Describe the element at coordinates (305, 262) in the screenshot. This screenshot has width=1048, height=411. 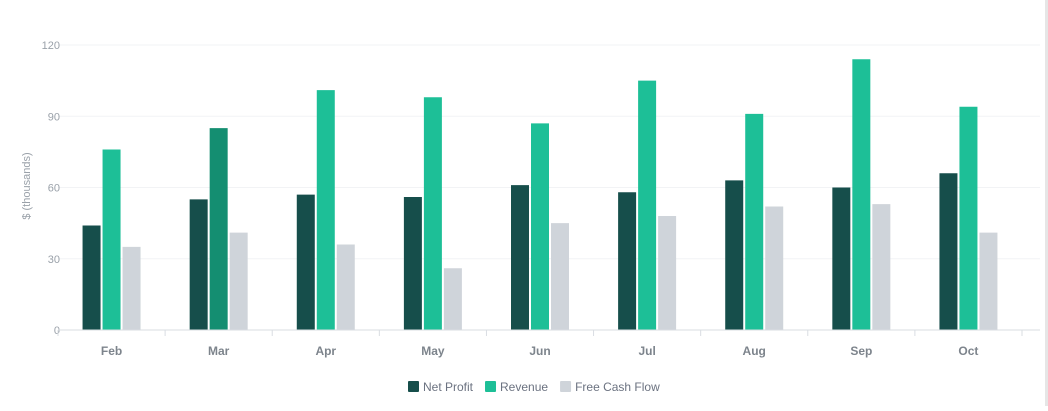
I see `bar-net-profit-apr` at that location.